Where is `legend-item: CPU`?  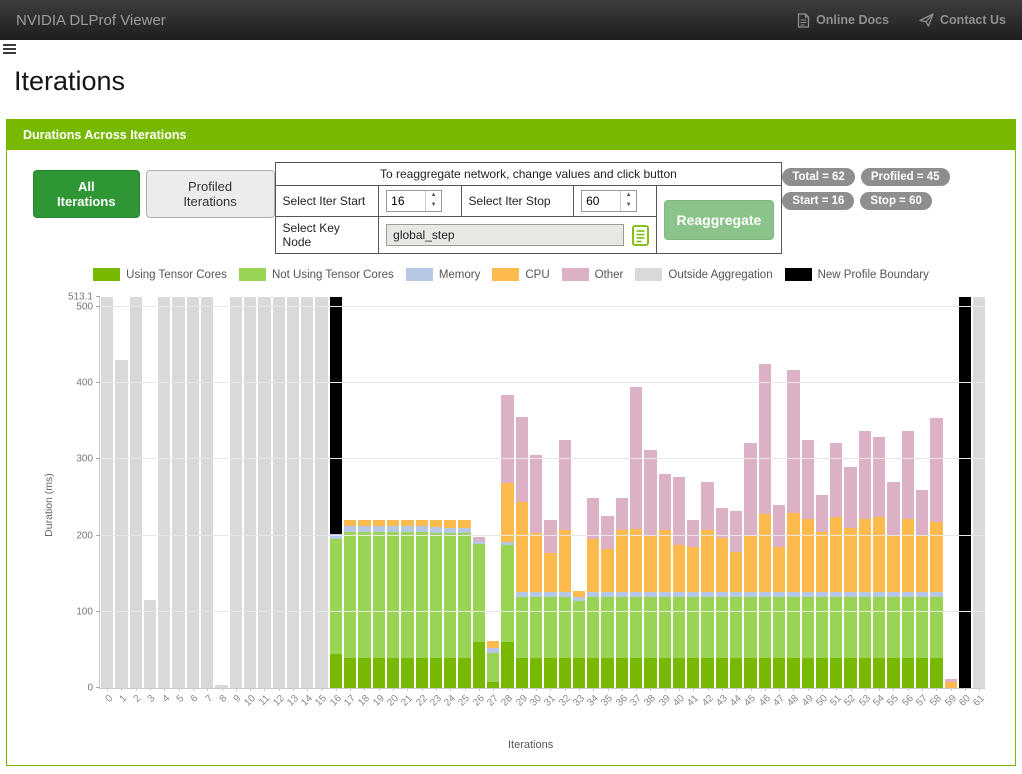 legend-item: CPU is located at coordinates (521, 274).